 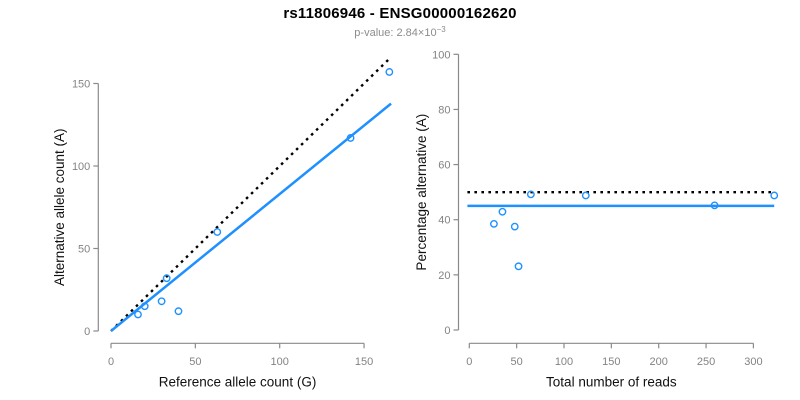 What do you see at coordinates (444, 276) in the screenshot?
I see `y-tick-label: 20` at bounding box center [444, 276].